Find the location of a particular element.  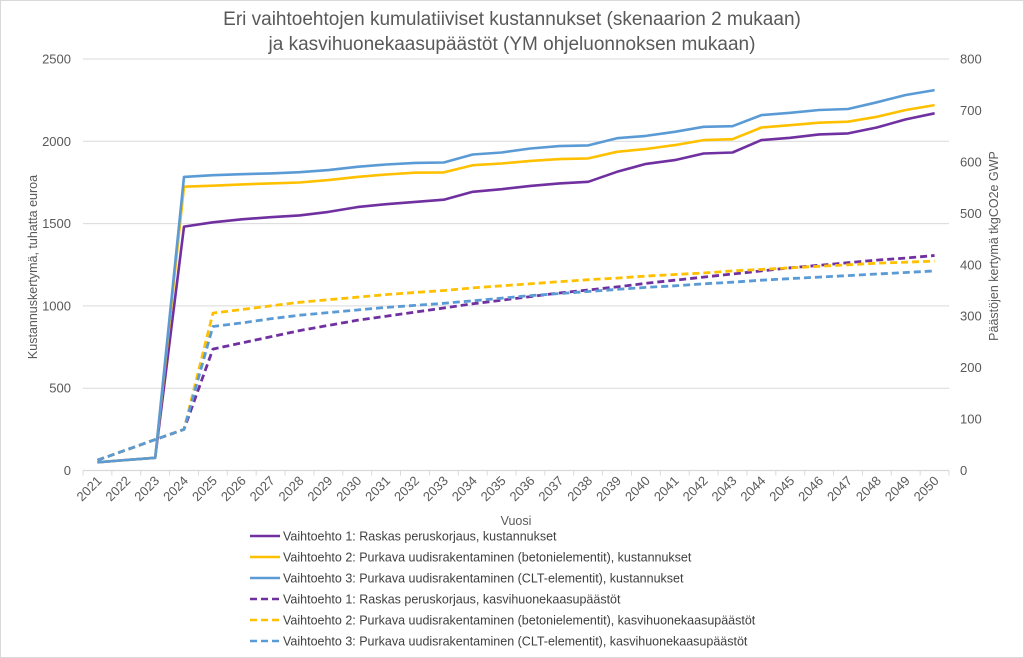

y-axis-left-title: Kustannuskertymä, tuhatta euroa is located at coordinates (33, 267).